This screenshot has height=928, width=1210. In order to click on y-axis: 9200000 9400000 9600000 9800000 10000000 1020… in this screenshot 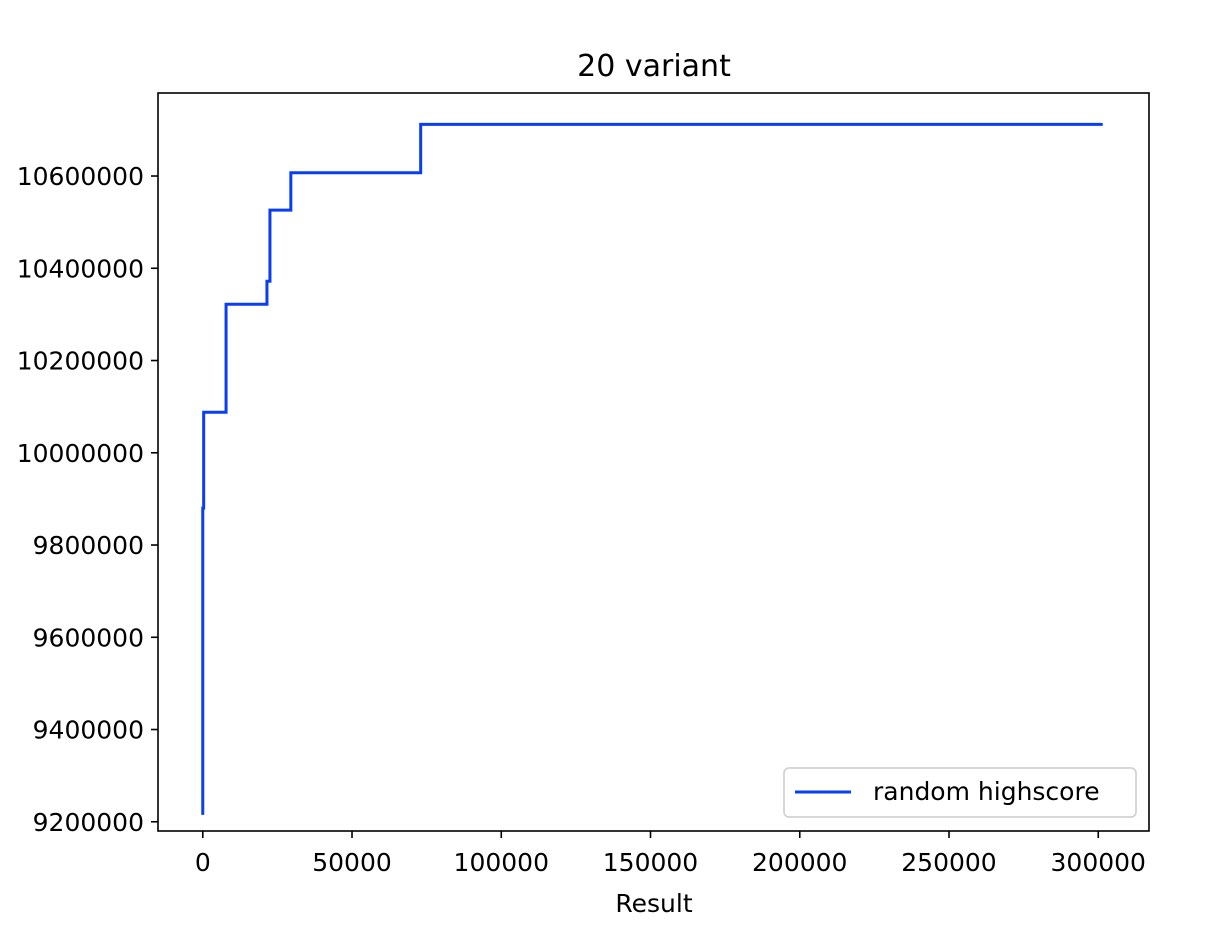, I will do `click(87, 499)`.